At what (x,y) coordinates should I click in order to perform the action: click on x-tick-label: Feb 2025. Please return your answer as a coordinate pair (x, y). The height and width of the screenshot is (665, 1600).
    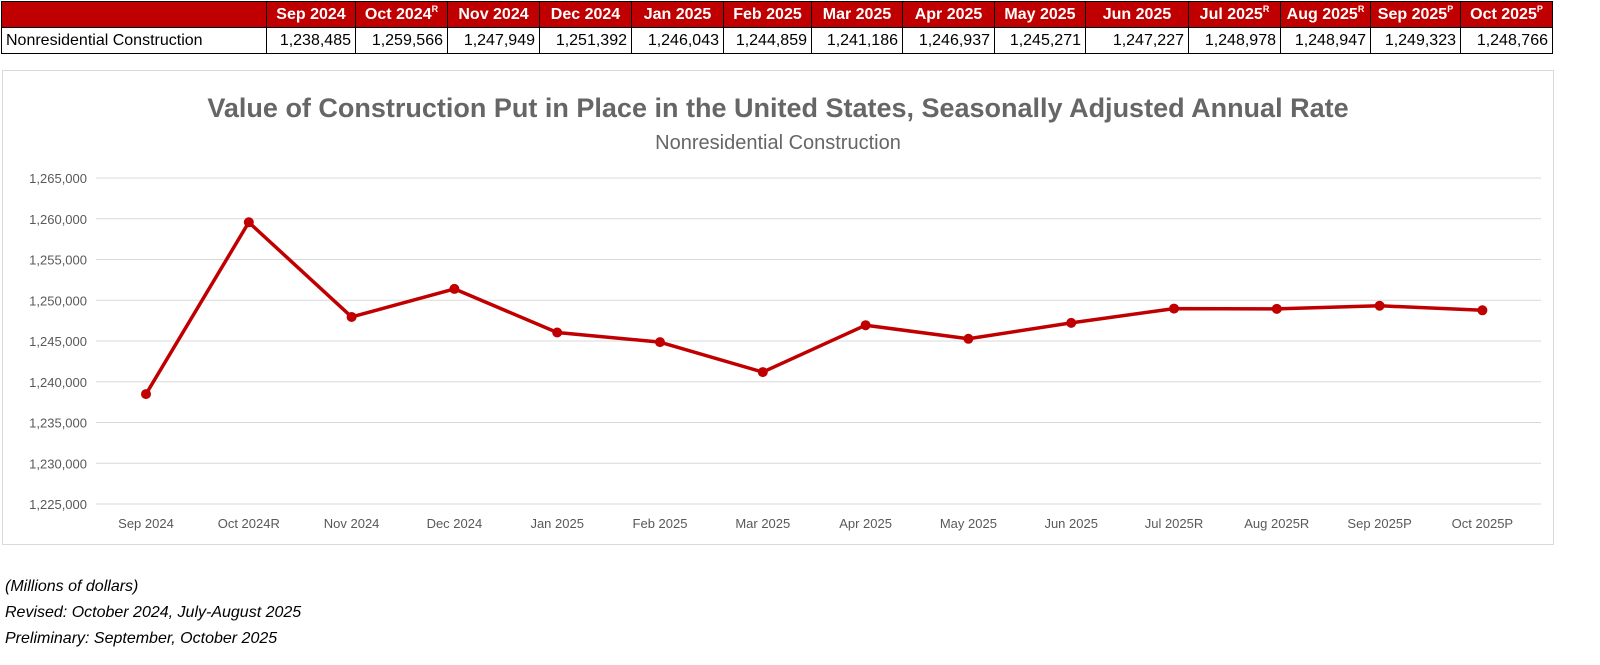
    Looking at the image, I should click on (660, 523).